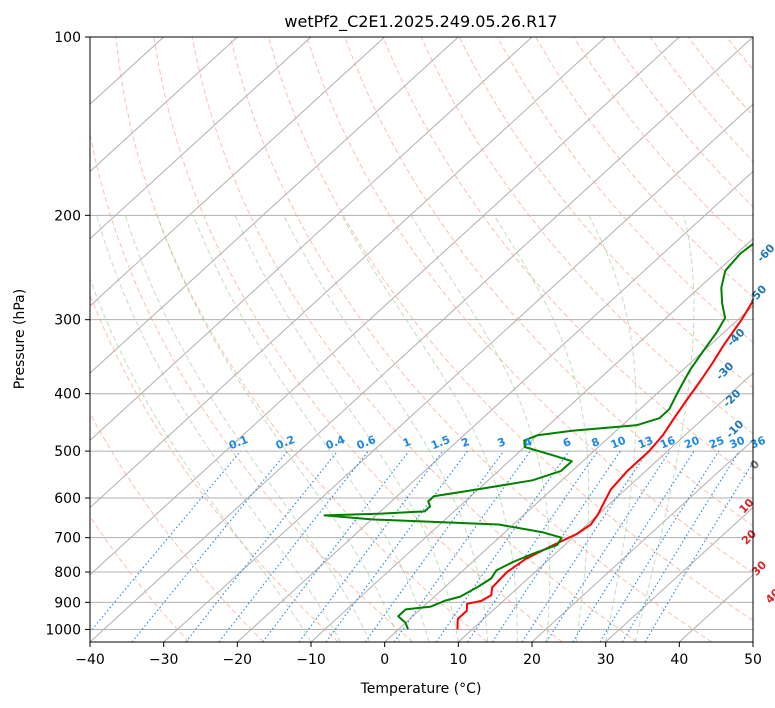 The height and width of the screenshot is (708, 775). I want to click on mixing-ratio-label: 20, so click(691, 443).